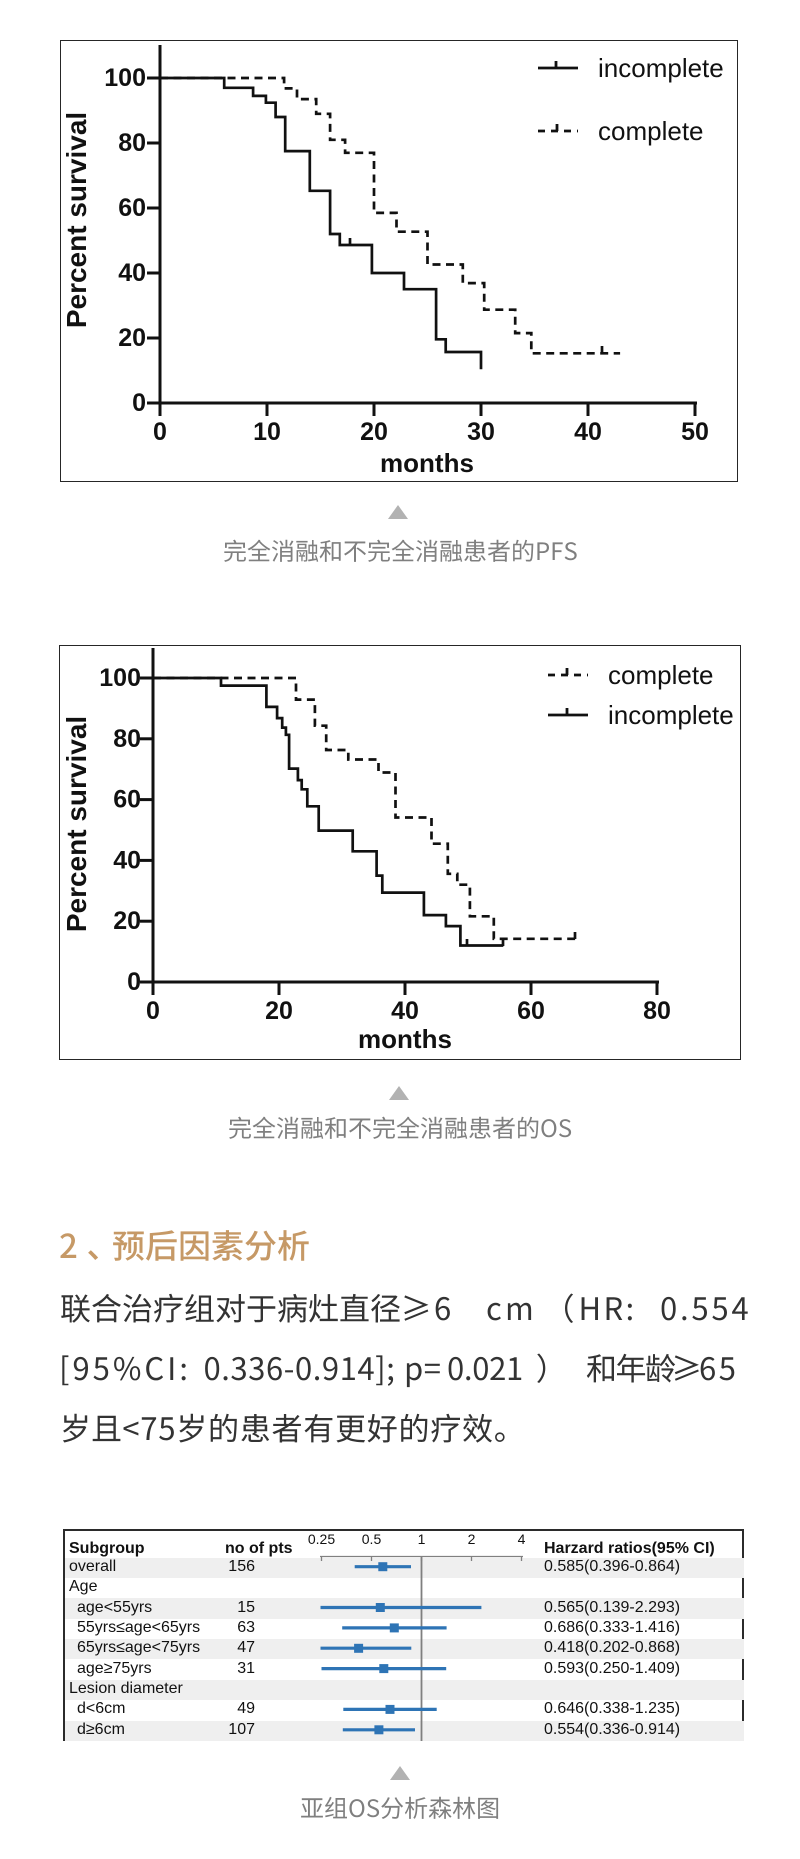 The width and height of the screenshot is (800, 1859). Describe the element at coordinates (481, 432) in the screenshot. I see `svg-text: 30` at that location.